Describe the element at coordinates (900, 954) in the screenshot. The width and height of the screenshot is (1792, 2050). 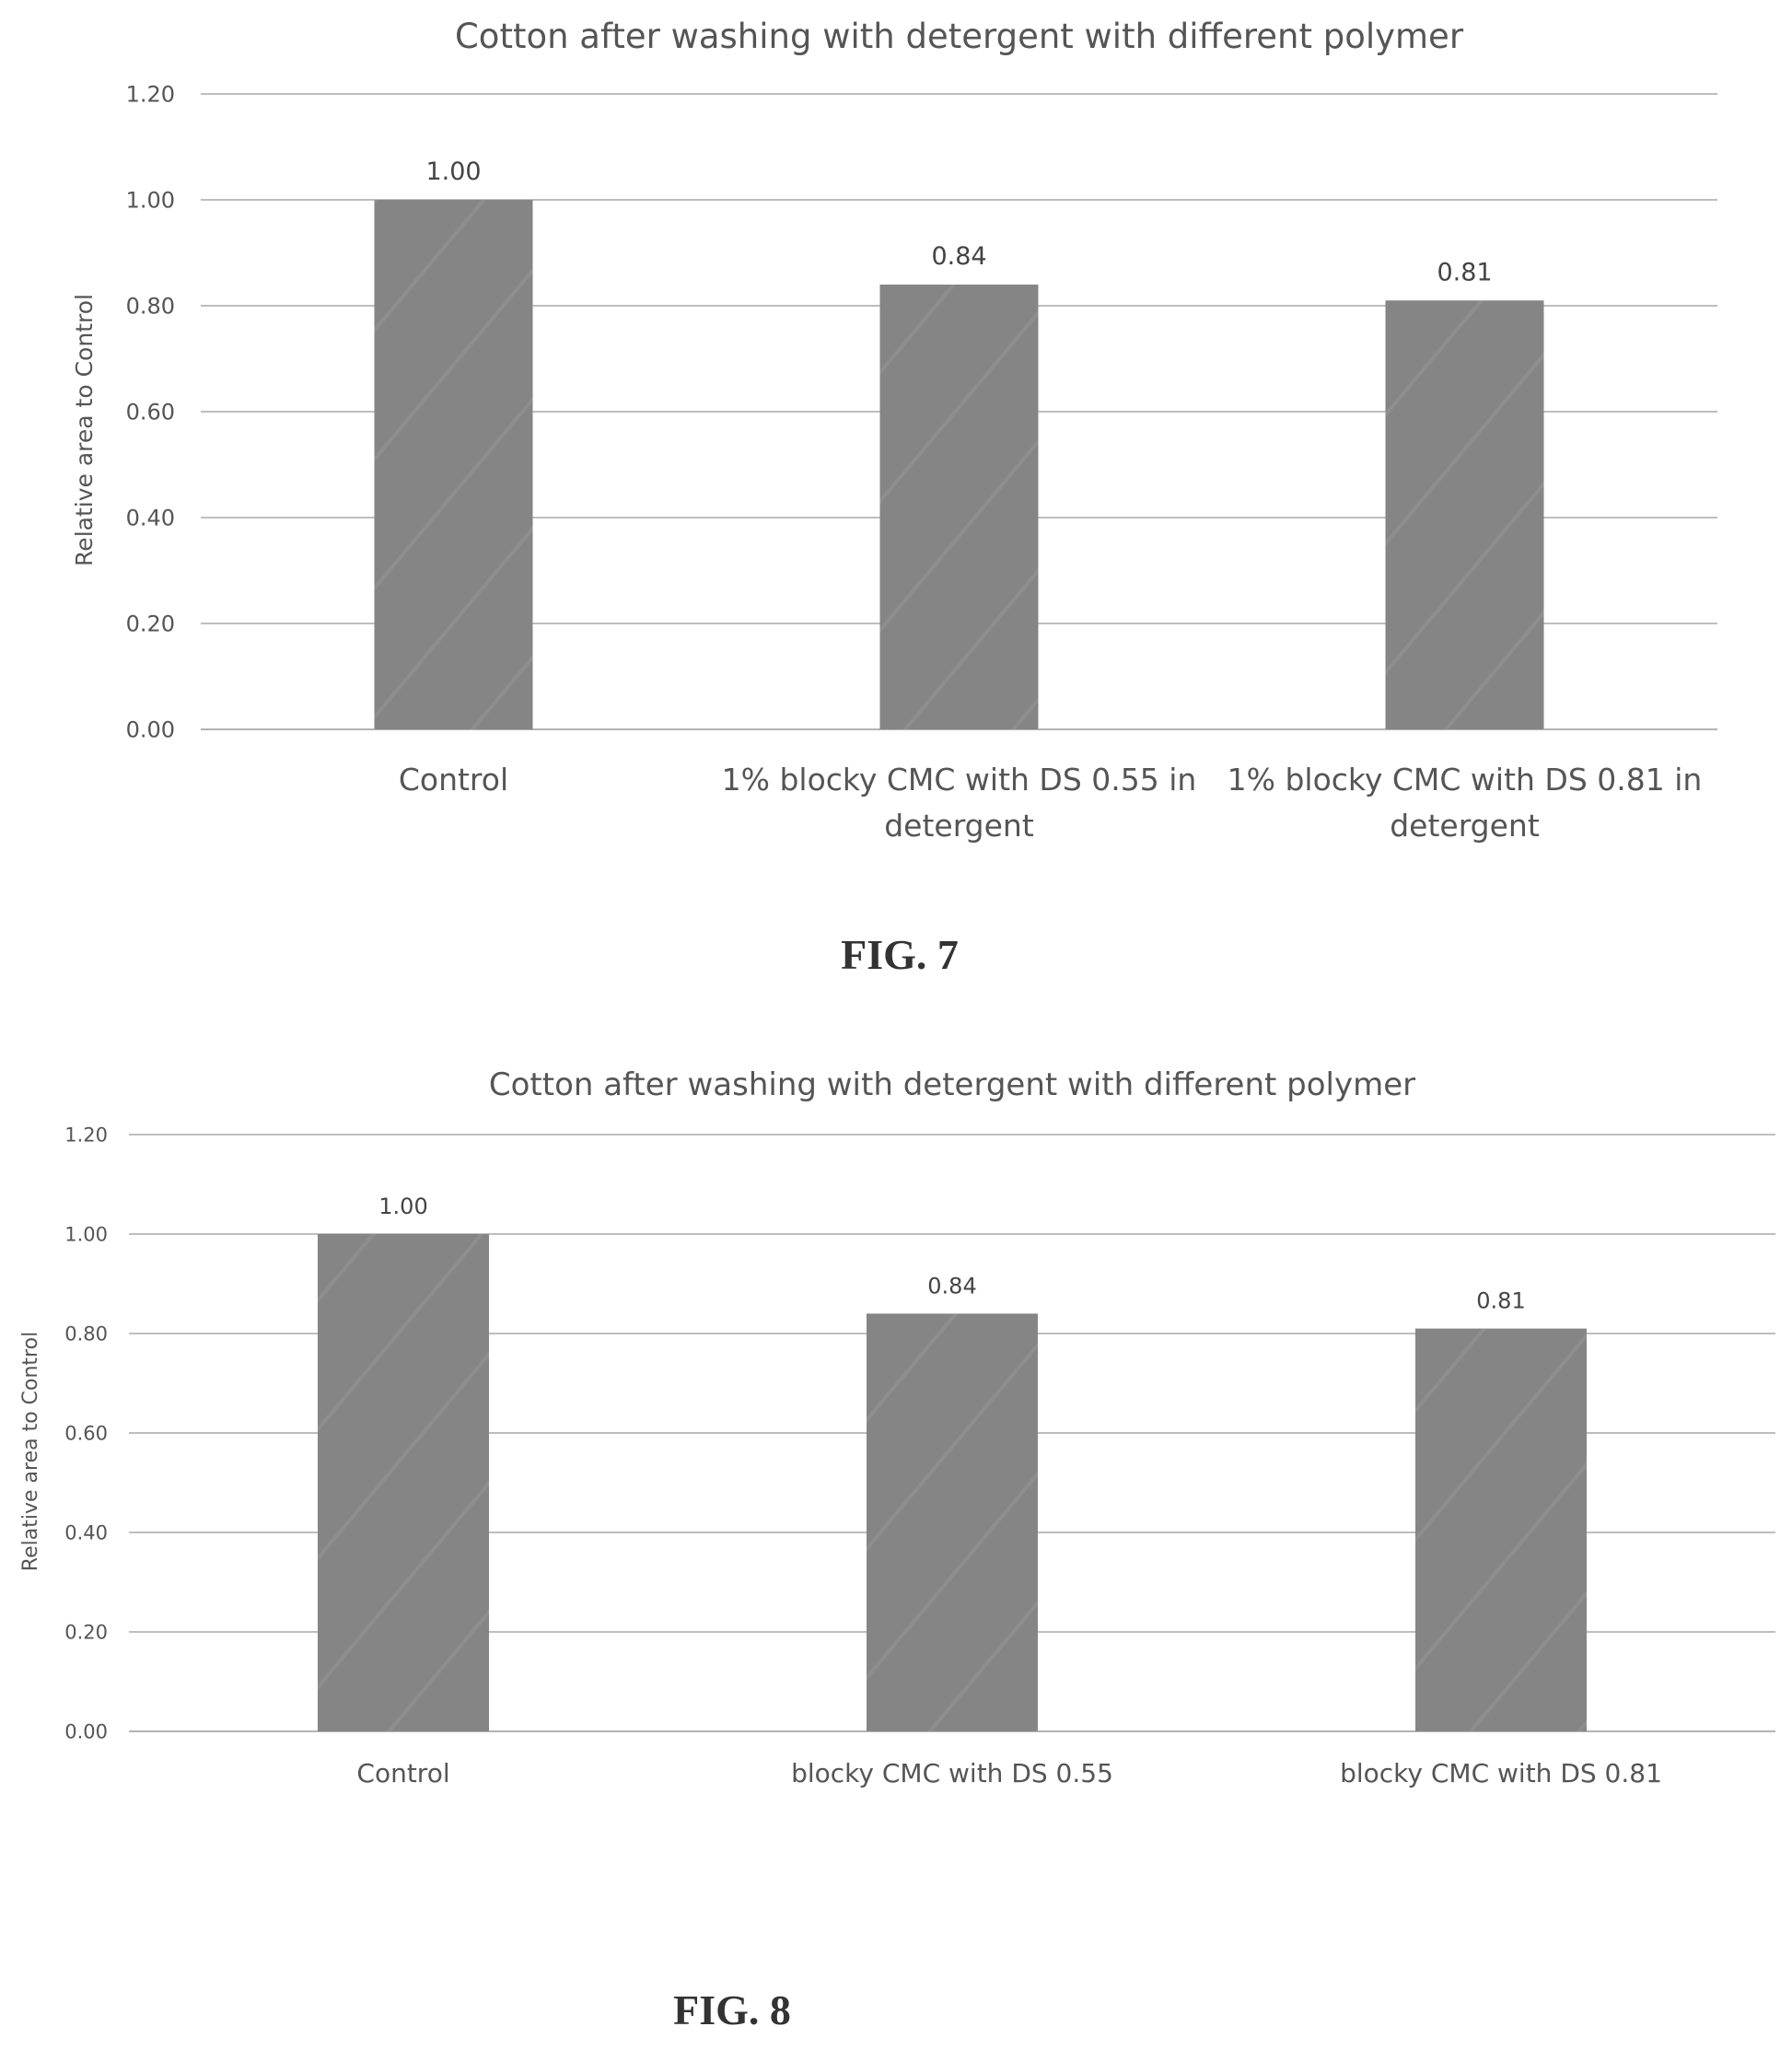
I see `figure-caption: FIG. 7` at that location.